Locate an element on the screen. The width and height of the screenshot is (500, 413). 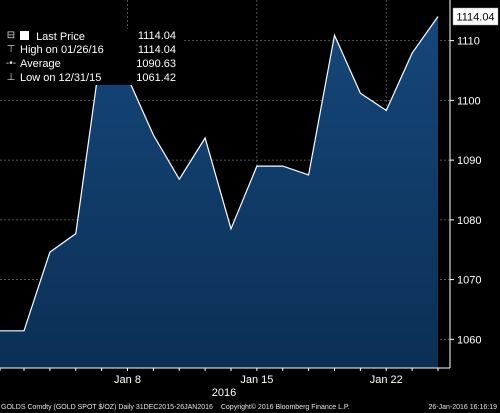
x-tick-label: Jan 8 is located at coordinates (127, 380).